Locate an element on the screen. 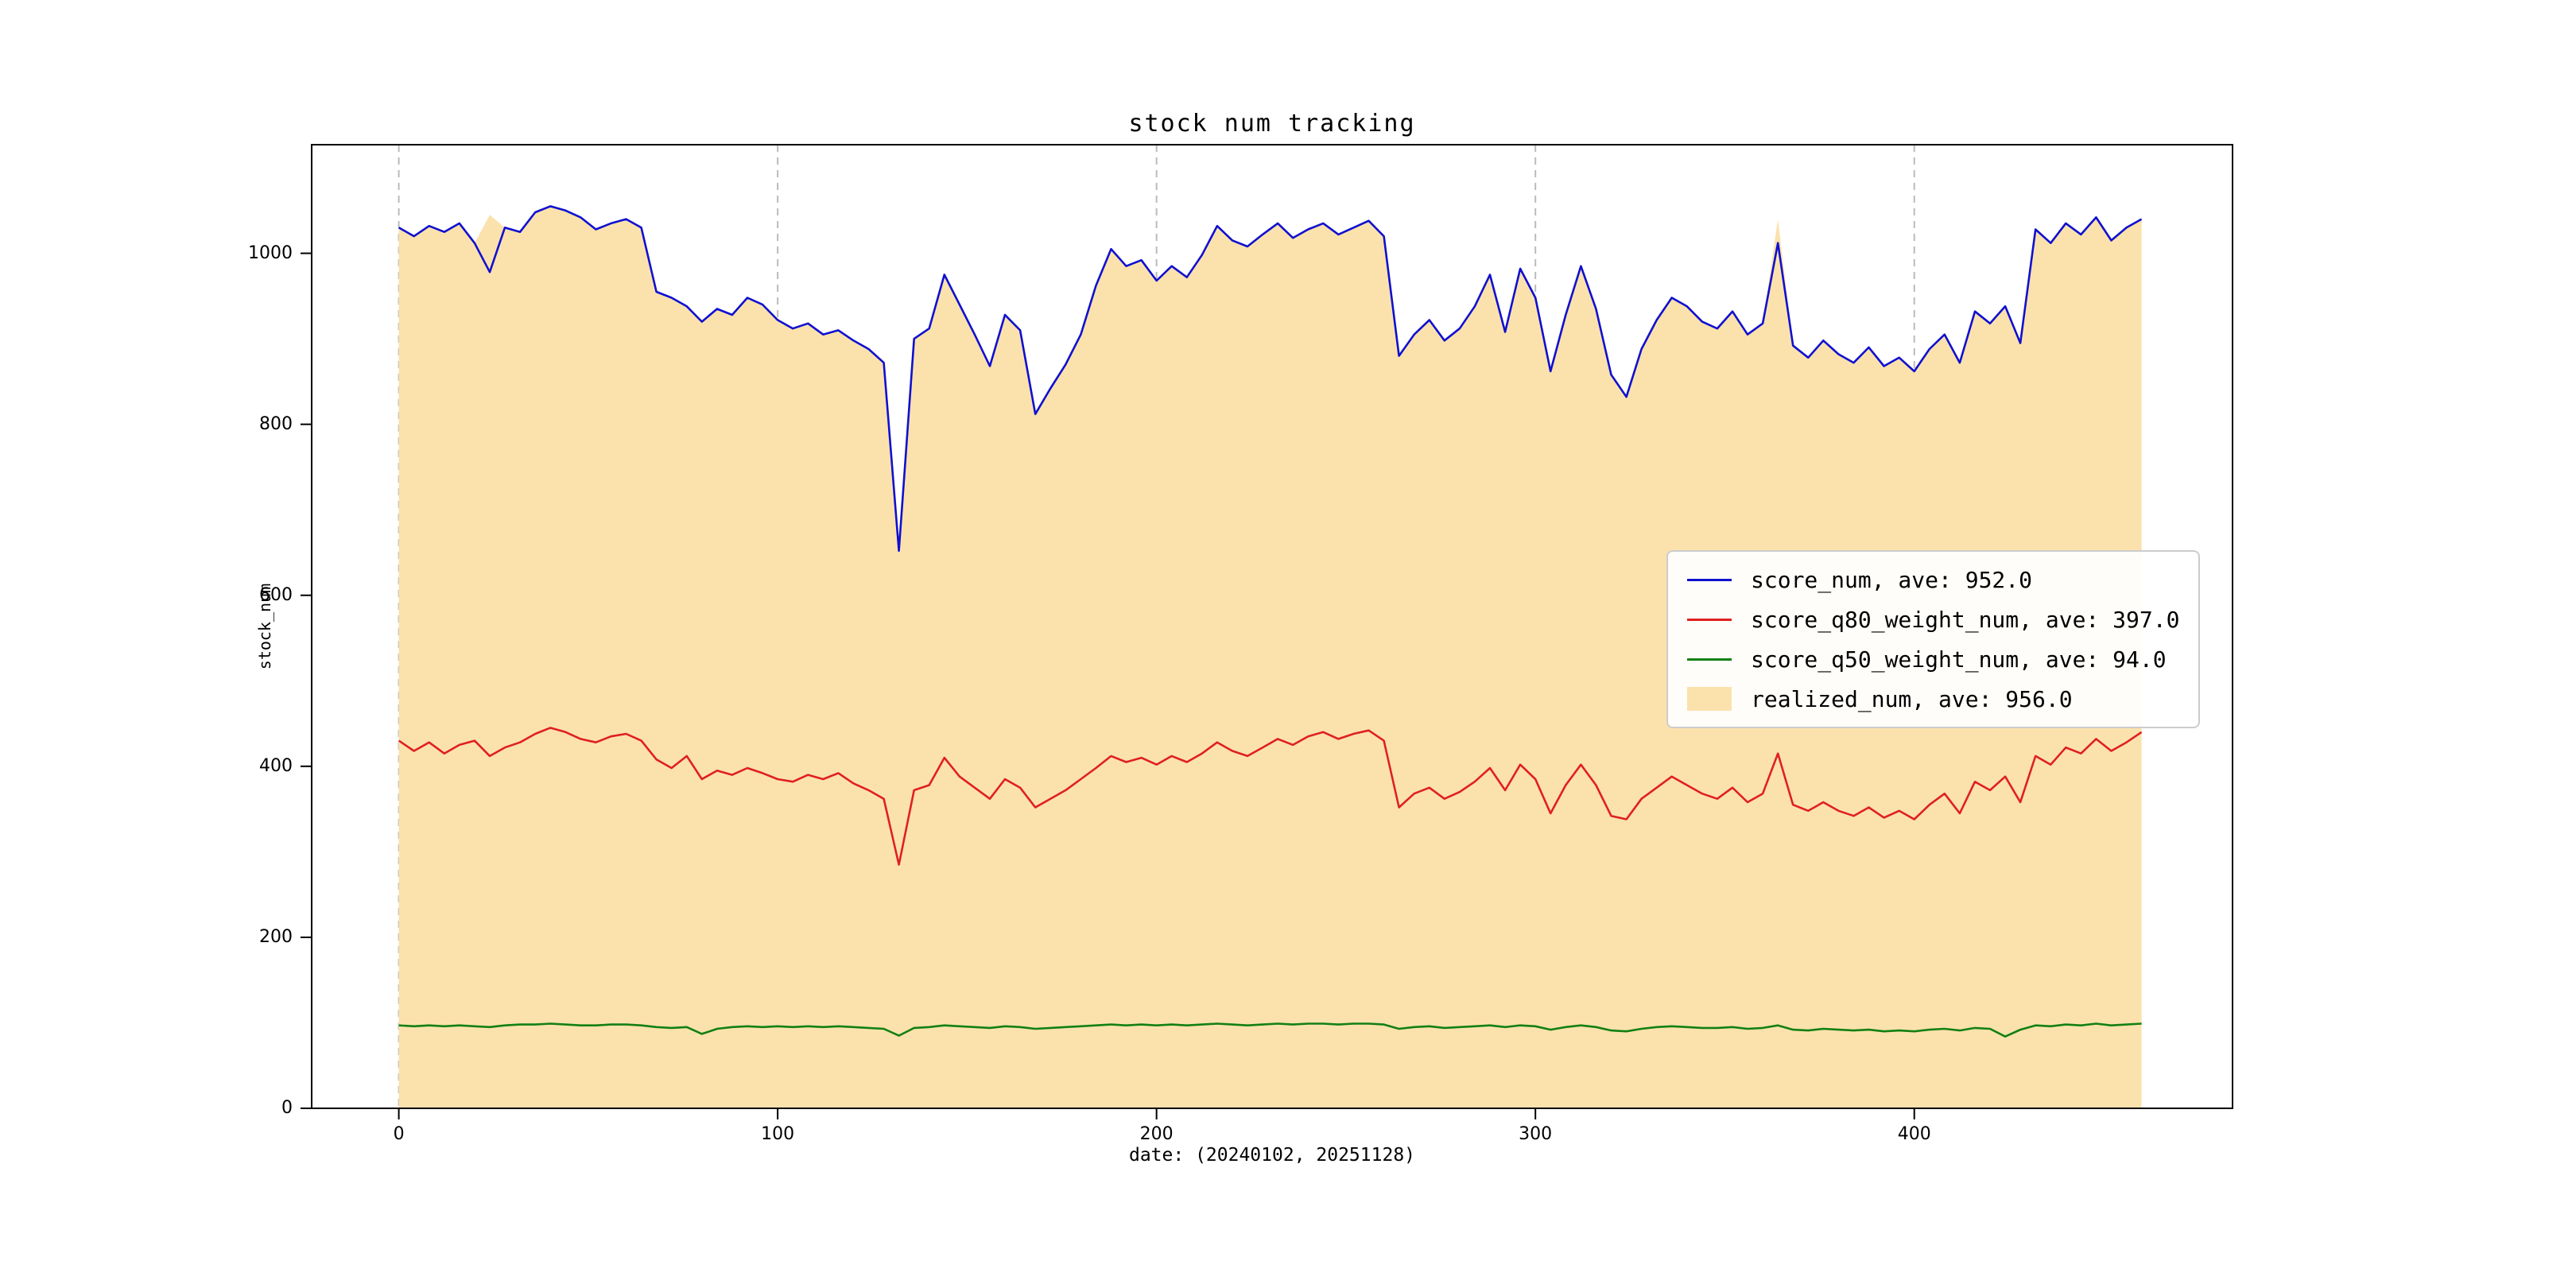 The height and width of the screenshot is (1288, 2576). y-tick-label: 800 is located at coordinates (276, 423).